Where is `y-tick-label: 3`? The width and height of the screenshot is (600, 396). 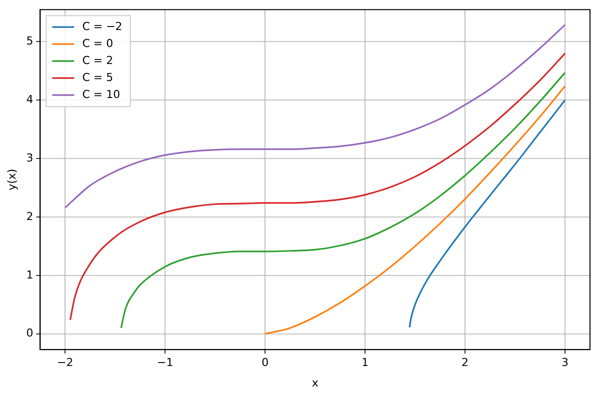 y-tick-label: 3 is located at coordinates (30, 157).